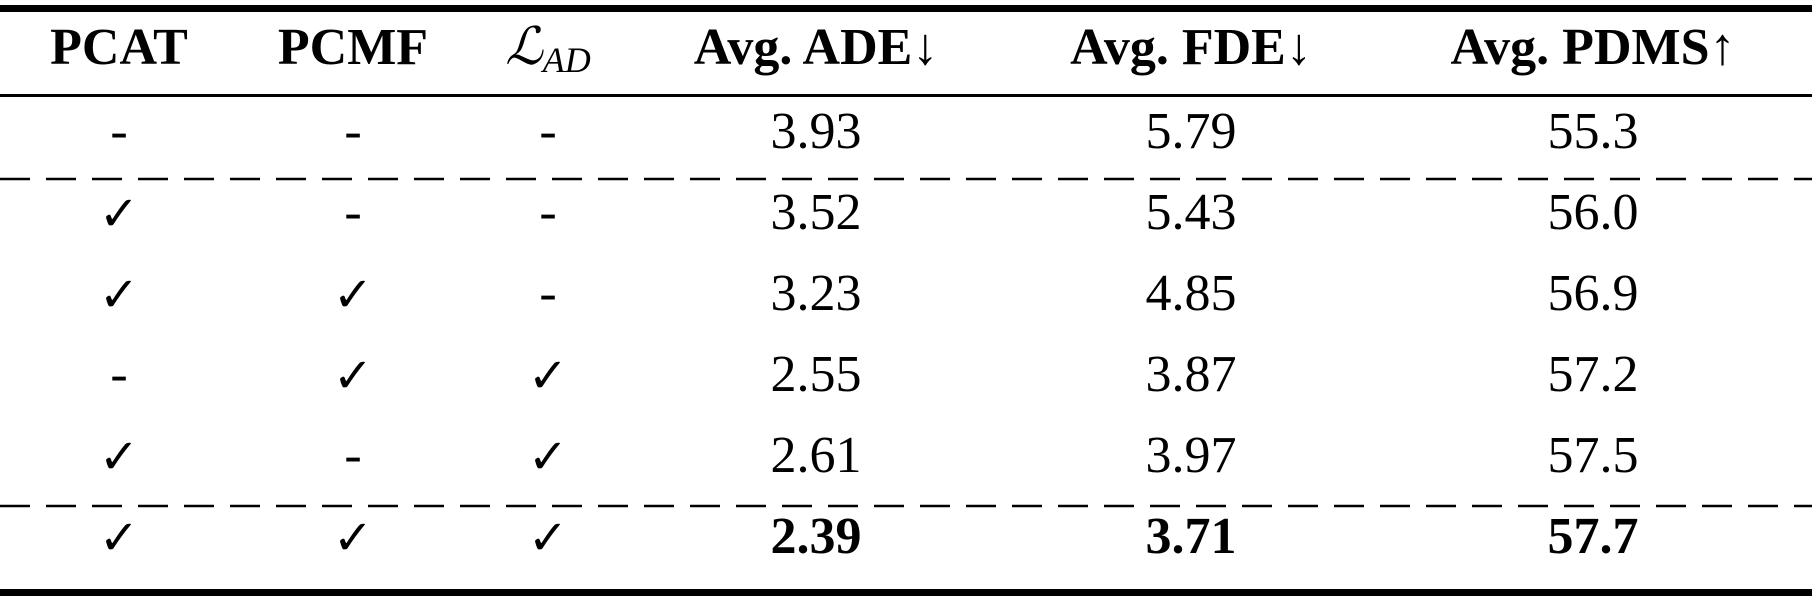  What do you see at coordinates (1593, 131) in the screenshot?
I see `metric-cell: 55.3` at bounding box center [1593, 131].